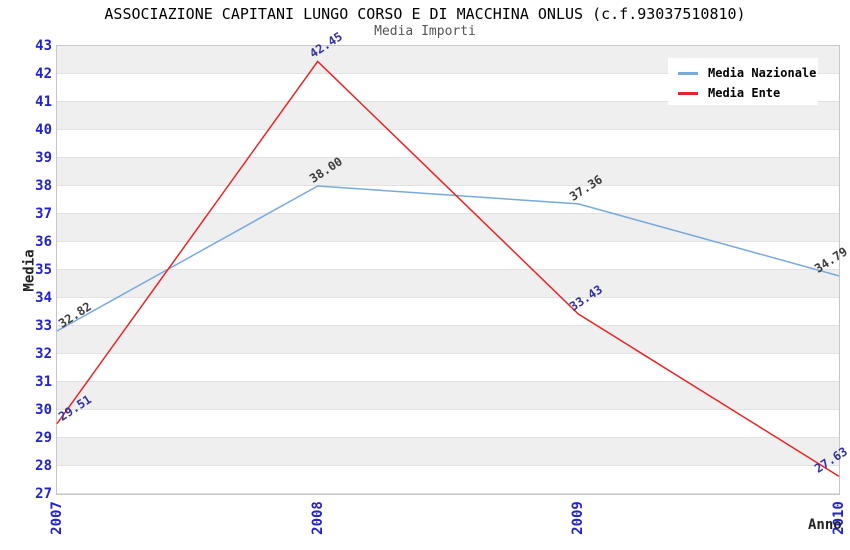 This screenshot has width=850, height=550. I want to click on y-tick-label: 41, so click(43, 102).